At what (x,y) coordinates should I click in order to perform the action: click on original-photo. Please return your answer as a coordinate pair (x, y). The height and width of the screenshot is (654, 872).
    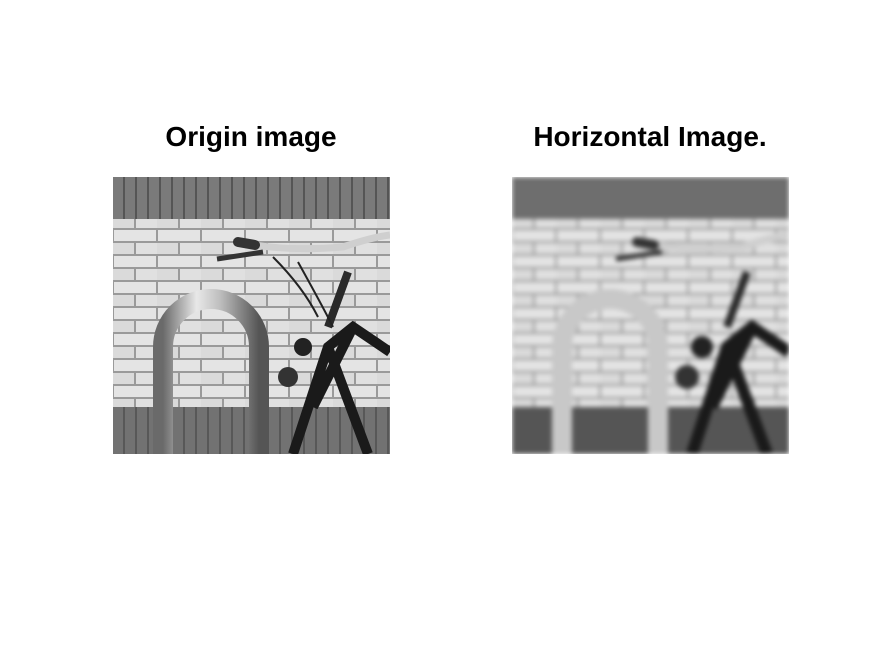
    Looking at the image, I should click on (251, 315).